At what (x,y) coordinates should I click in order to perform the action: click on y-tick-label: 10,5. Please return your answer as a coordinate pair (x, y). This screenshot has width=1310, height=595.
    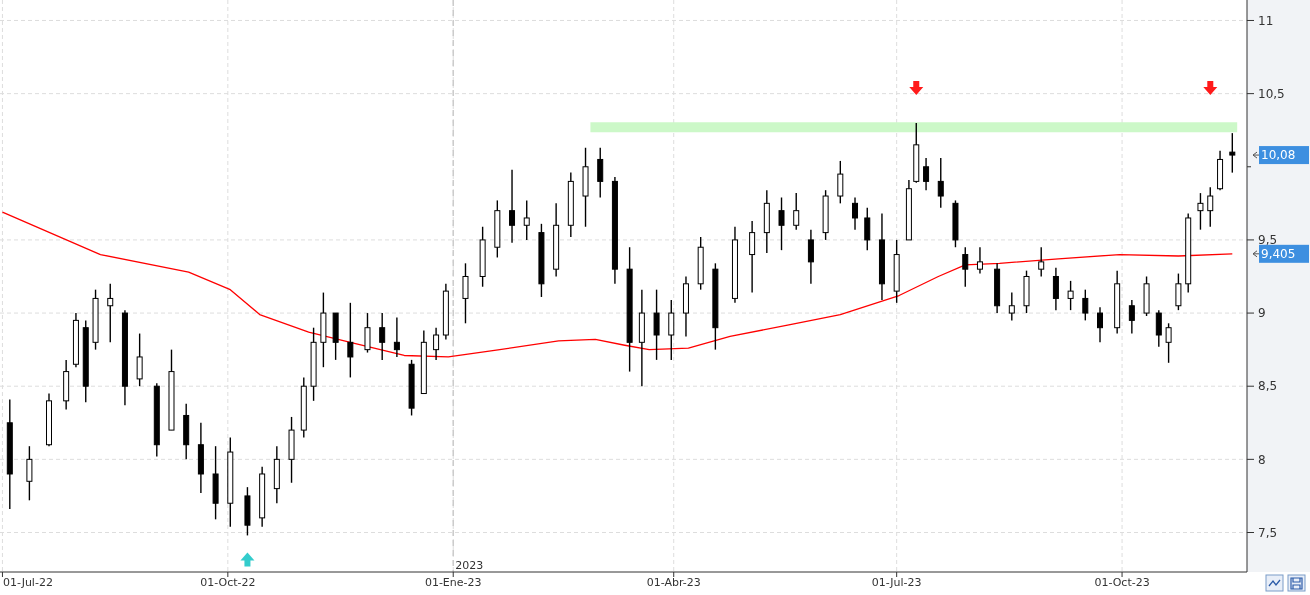
    Looking at the image, I should click on (1271, 93).